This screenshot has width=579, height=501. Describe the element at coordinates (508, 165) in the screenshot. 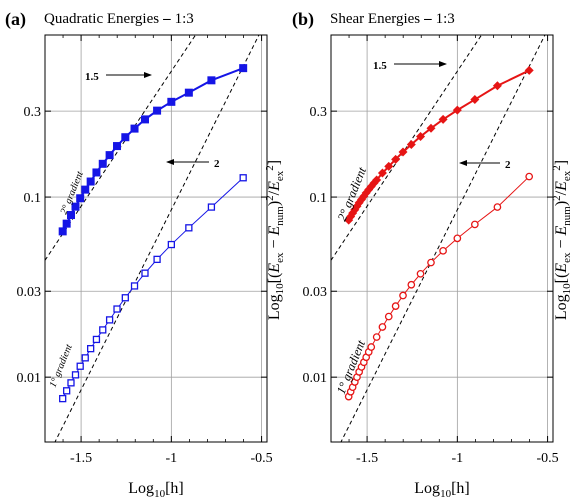

I see `slope-label-2: 2` at that location.